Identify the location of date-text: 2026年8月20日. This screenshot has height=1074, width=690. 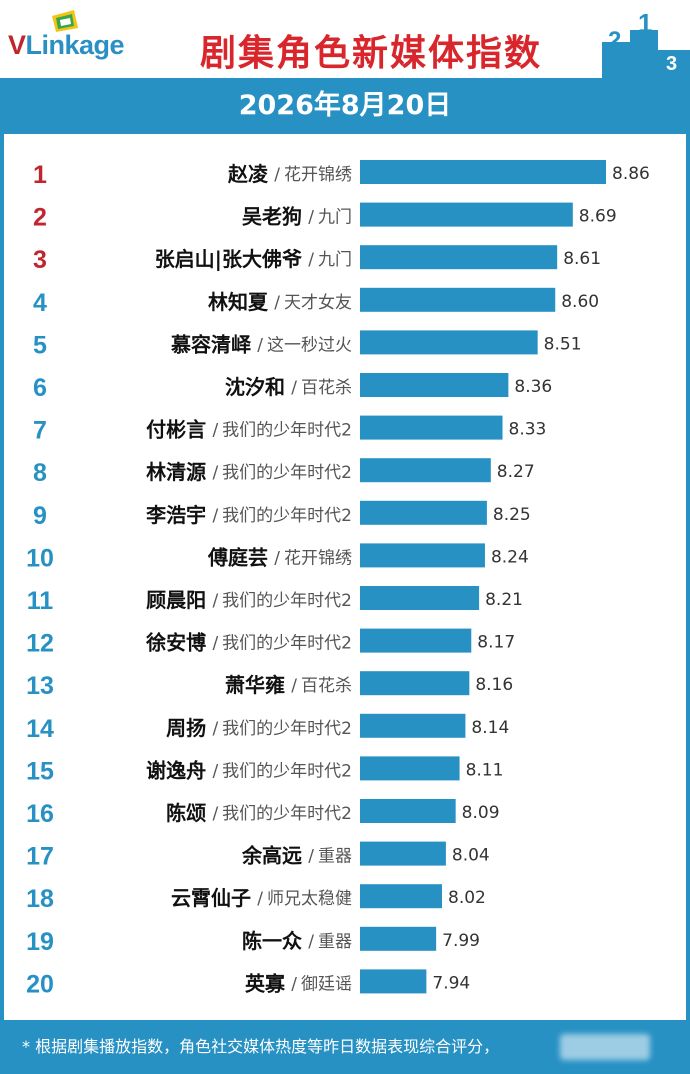
(345, 105).